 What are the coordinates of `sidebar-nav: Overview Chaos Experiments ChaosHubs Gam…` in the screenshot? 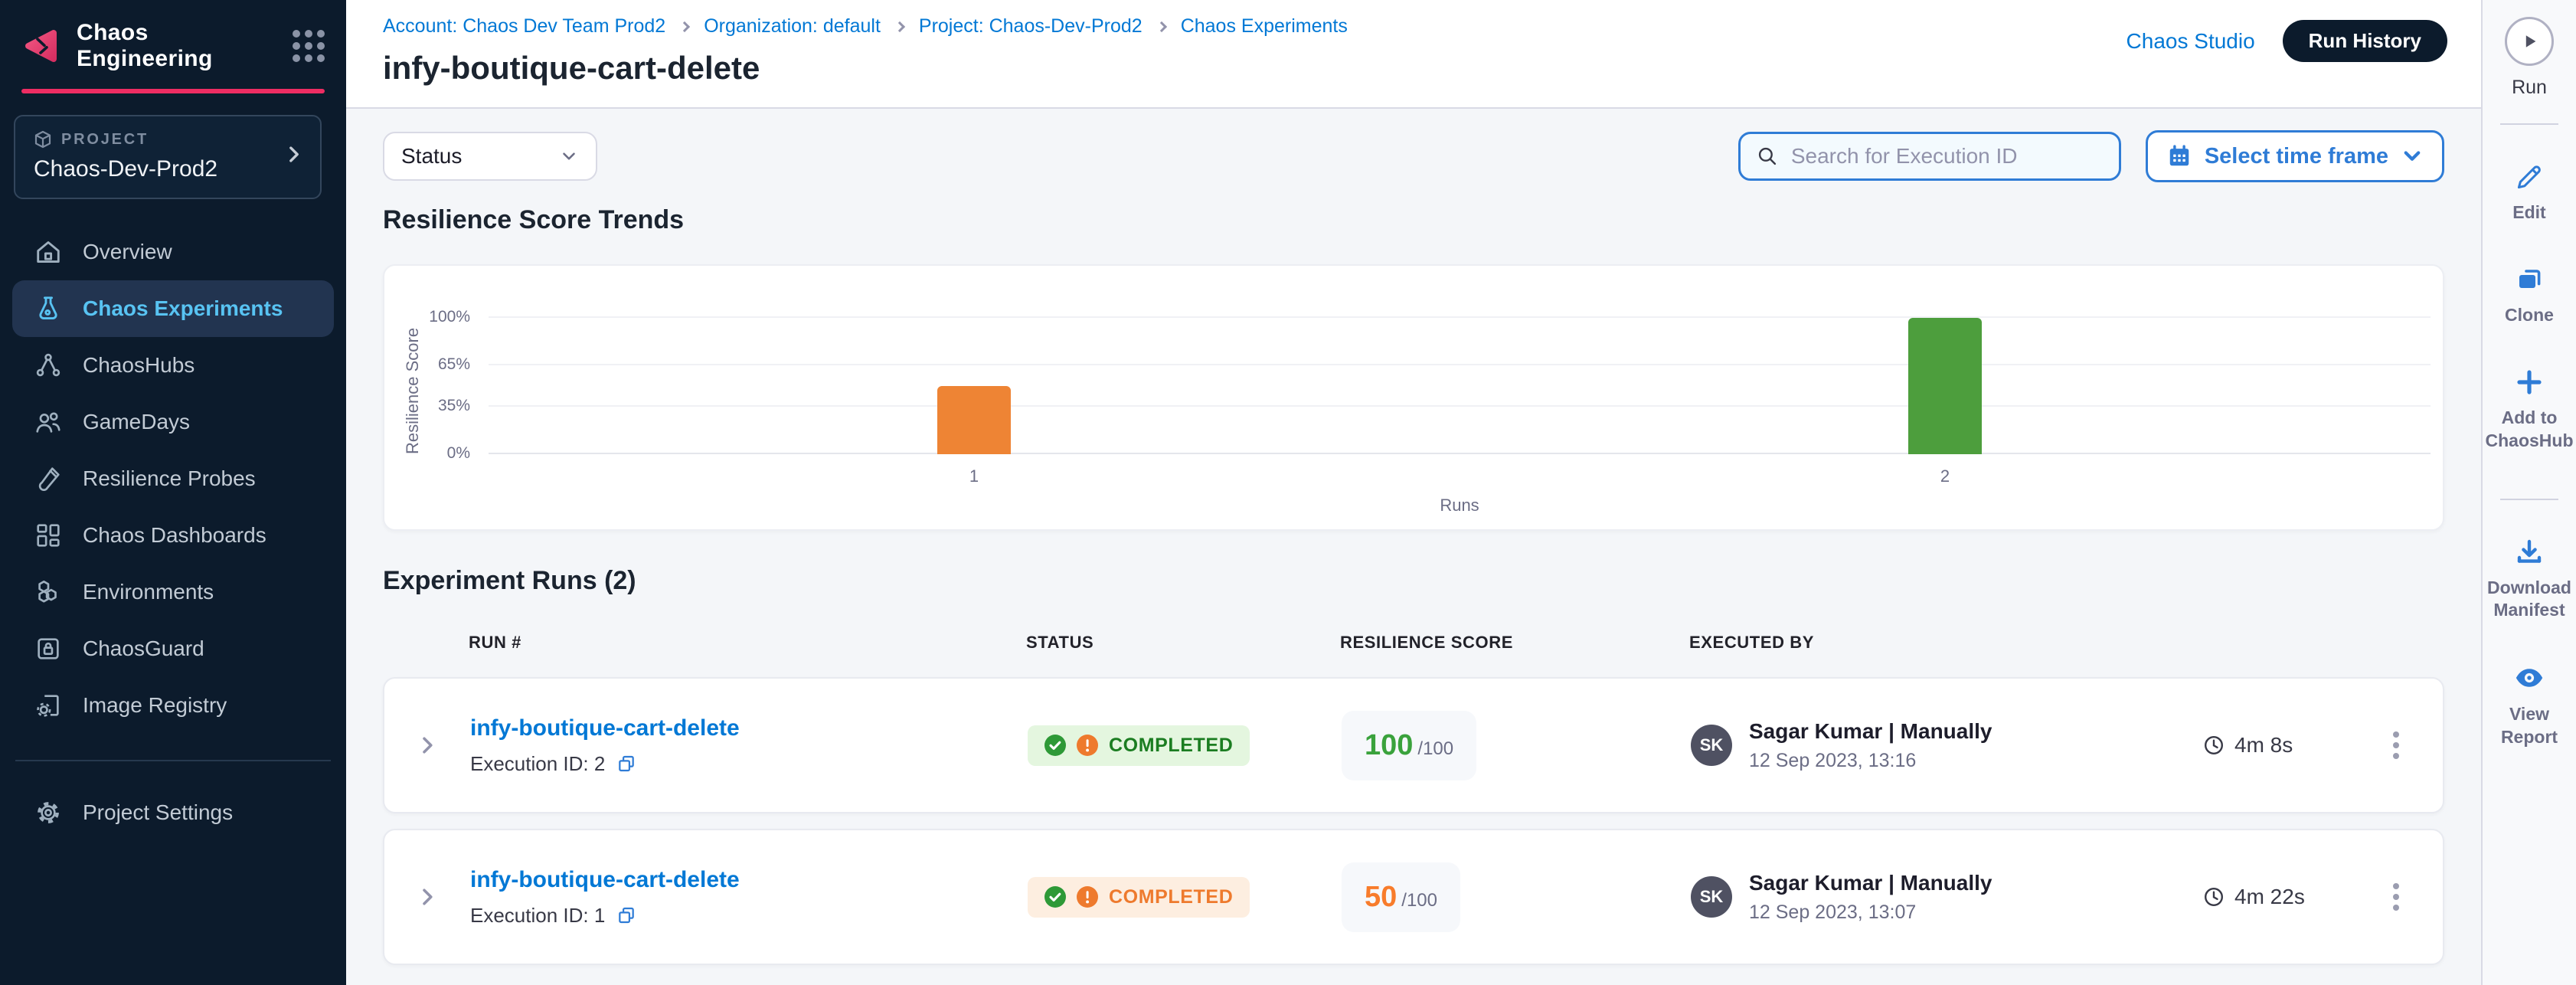 It's located at (173, 479).